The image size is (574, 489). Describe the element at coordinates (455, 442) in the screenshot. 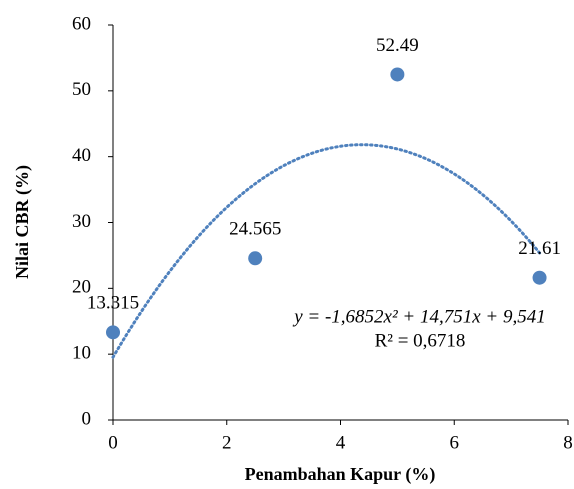

I see `x-tick-label: 6` at that location.